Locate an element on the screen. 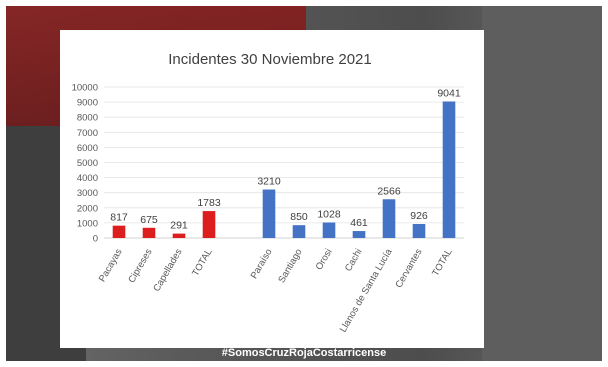  x-tick-label: Cipreses is located at coordinates (140, 266).